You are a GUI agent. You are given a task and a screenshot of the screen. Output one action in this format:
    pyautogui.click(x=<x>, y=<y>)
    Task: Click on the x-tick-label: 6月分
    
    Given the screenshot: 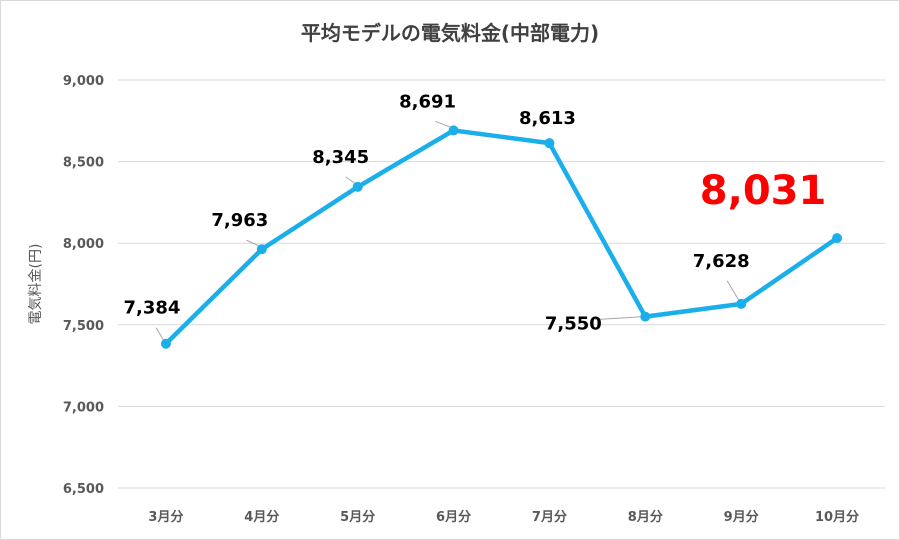 What is the action you would take?
    pyautogui.click(x=453, y=517)
    